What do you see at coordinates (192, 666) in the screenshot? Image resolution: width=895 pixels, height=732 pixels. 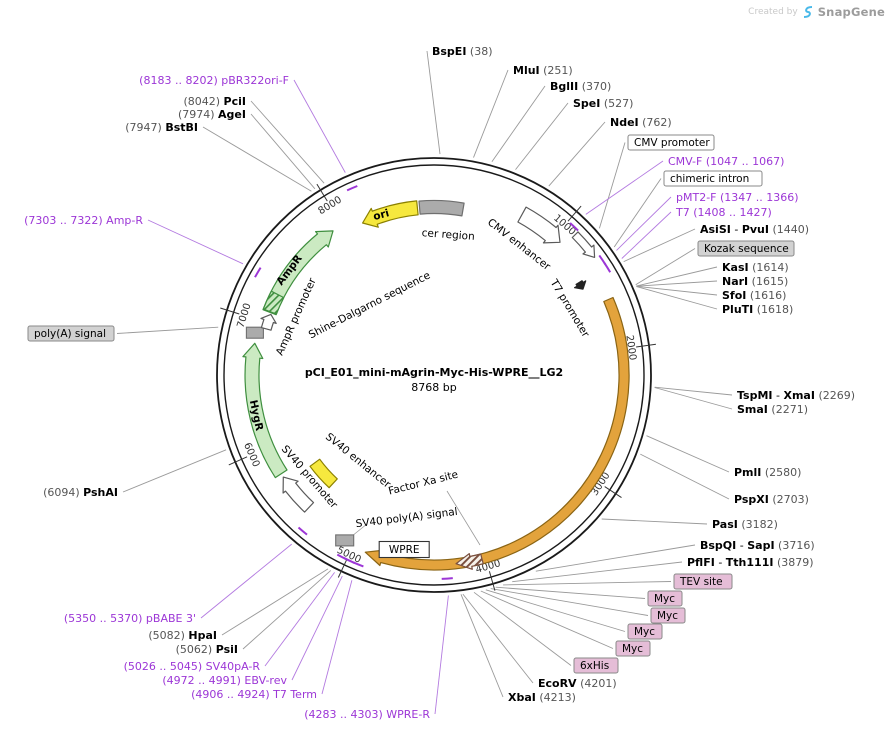 I see `svg-text: (5026 .. 5045) SV40pA-R` at bounding box center [192, 666].